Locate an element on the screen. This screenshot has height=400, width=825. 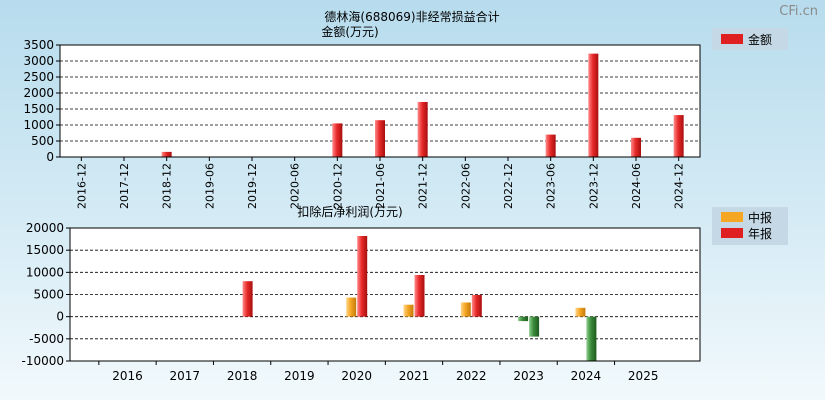
bottom-y-tick-label: 5000 is located at coordinates (48, 295).